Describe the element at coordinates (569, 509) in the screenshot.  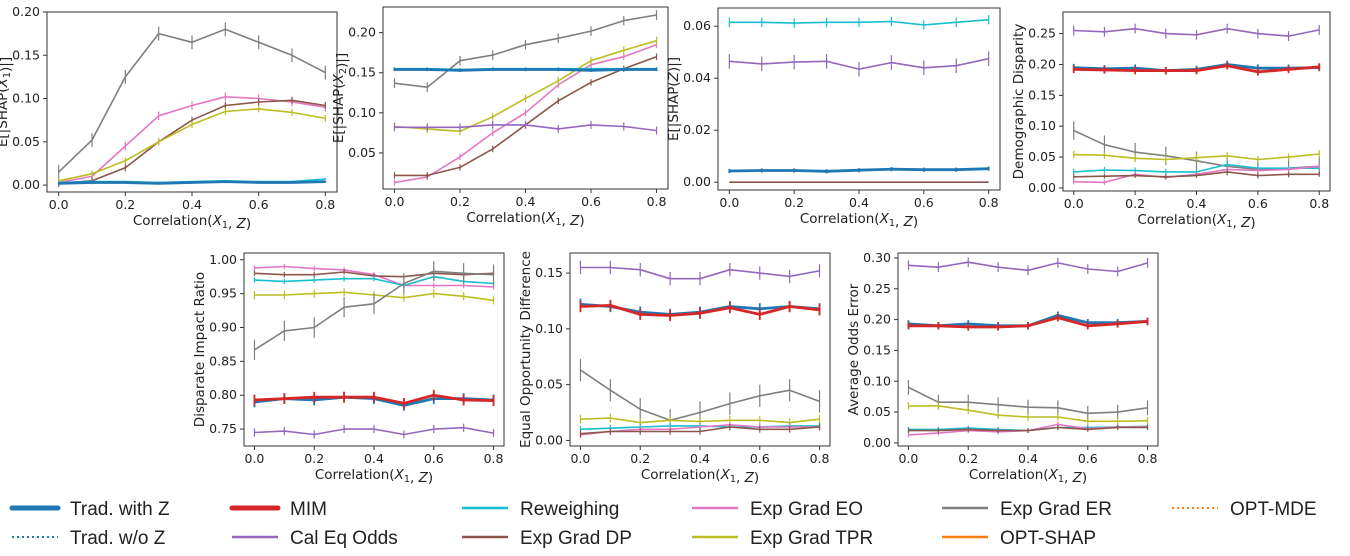
I see `legend-label: Reweighing` at that location.